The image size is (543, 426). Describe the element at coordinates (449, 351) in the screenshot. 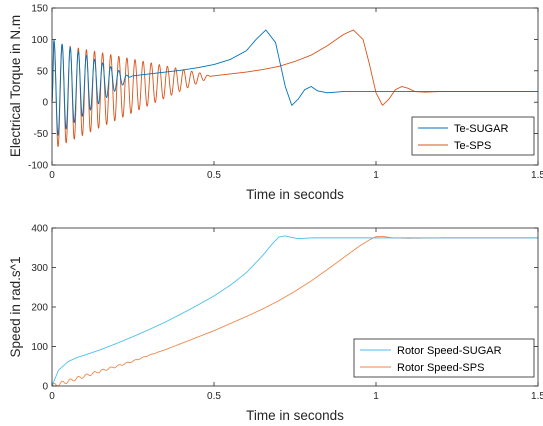

I see `bottom-legend-label-sugar: Rotor Speed-SUGAR` at that location.